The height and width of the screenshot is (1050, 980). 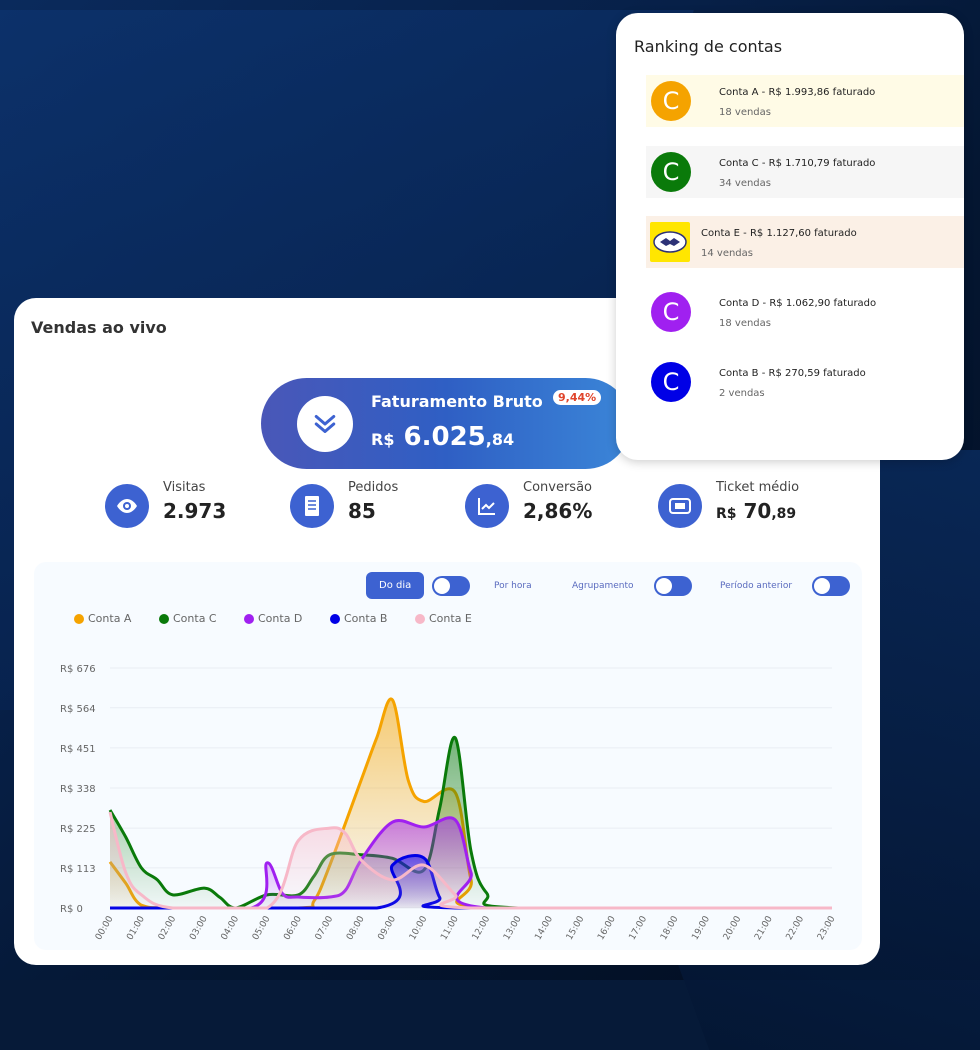 I want to click on ranking-item-title: Conta A - R$ 1.993,86 faturado, so click(x=797, y=92).